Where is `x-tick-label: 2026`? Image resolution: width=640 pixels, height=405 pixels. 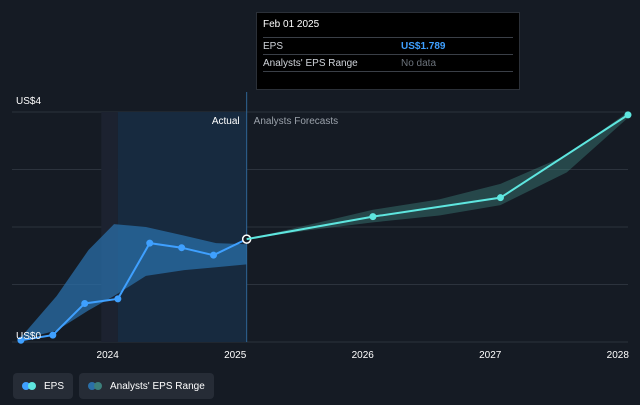 x-tick-label: 2026 is located at coordinates (363, 355).